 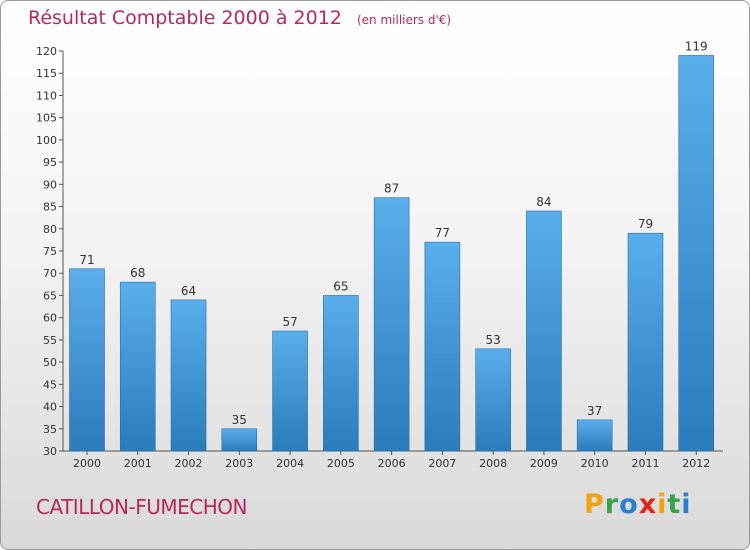 What do you see at coordinates (50, 229) in the screenshot?
I see `y-tick-label: 80` at bounding box center [50, 229].